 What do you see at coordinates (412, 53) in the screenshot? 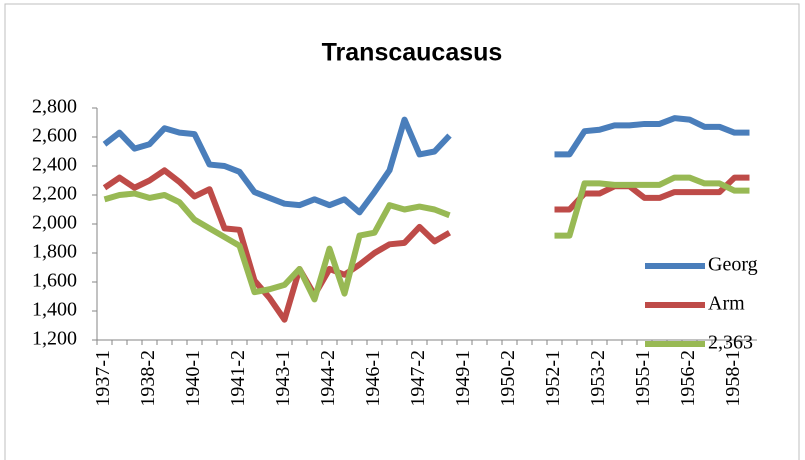
I see `chart-title: Transcaucasus` at bounding box center [412, 53].